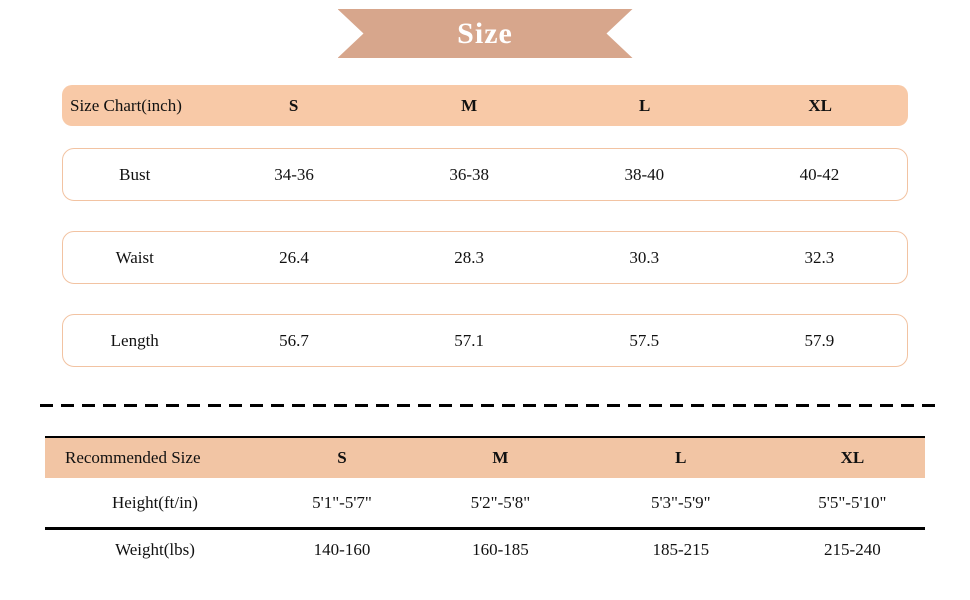 This screenshot has height=600, width=970. What do you see at coordinates (681, 549) in the screenshot?
I see `weight-value-l: 185-215` at bounding box center [681, 549].